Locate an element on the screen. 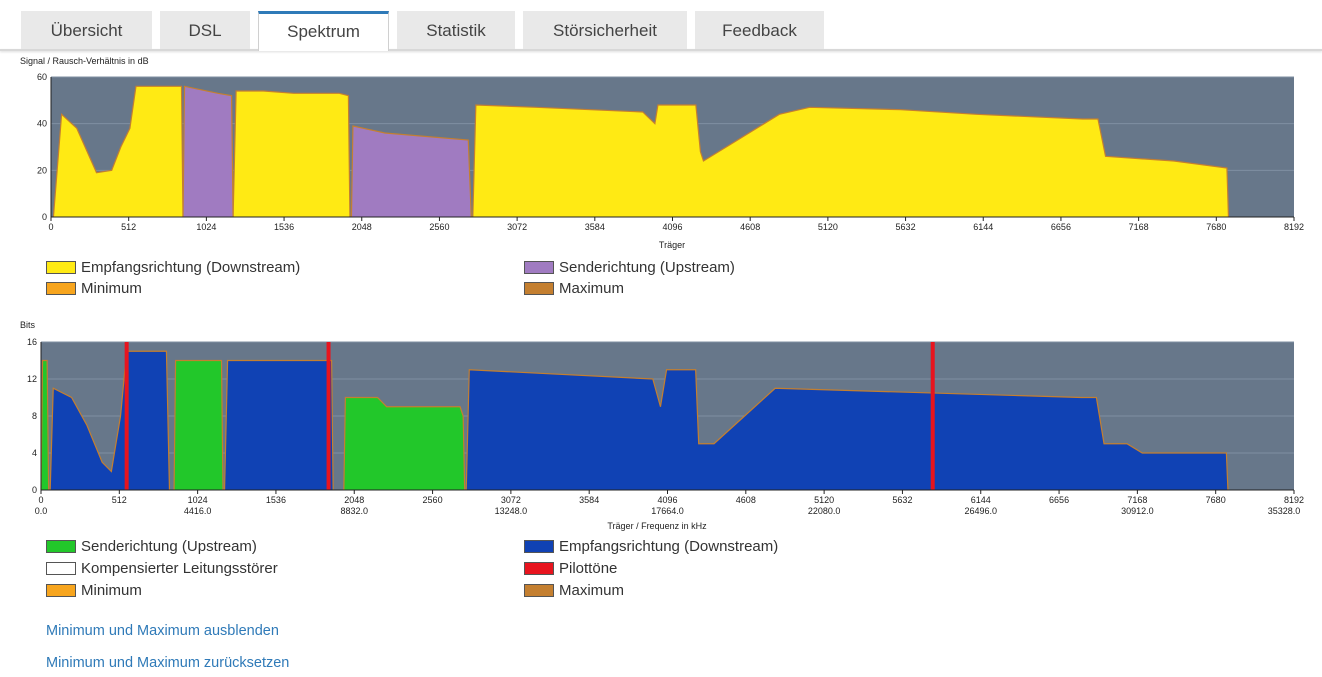  y-tick-label: 8 is located at coordinates (34, 416).